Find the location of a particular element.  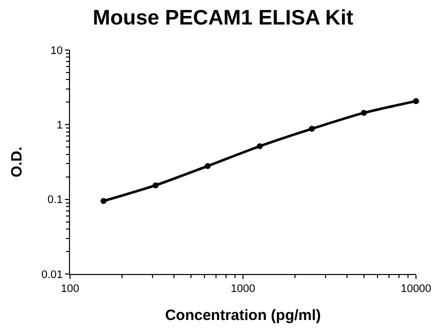

y-tick-label: 0.01 is located at coordinates (52, 274).